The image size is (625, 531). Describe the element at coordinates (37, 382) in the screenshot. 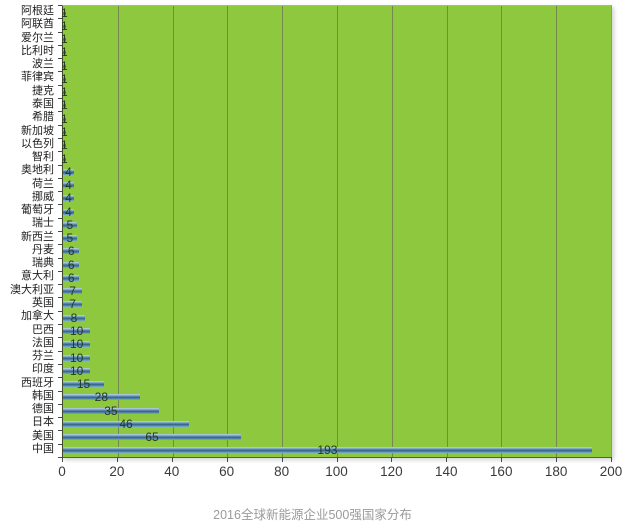

I see `category-label: 西班牙` at that location.